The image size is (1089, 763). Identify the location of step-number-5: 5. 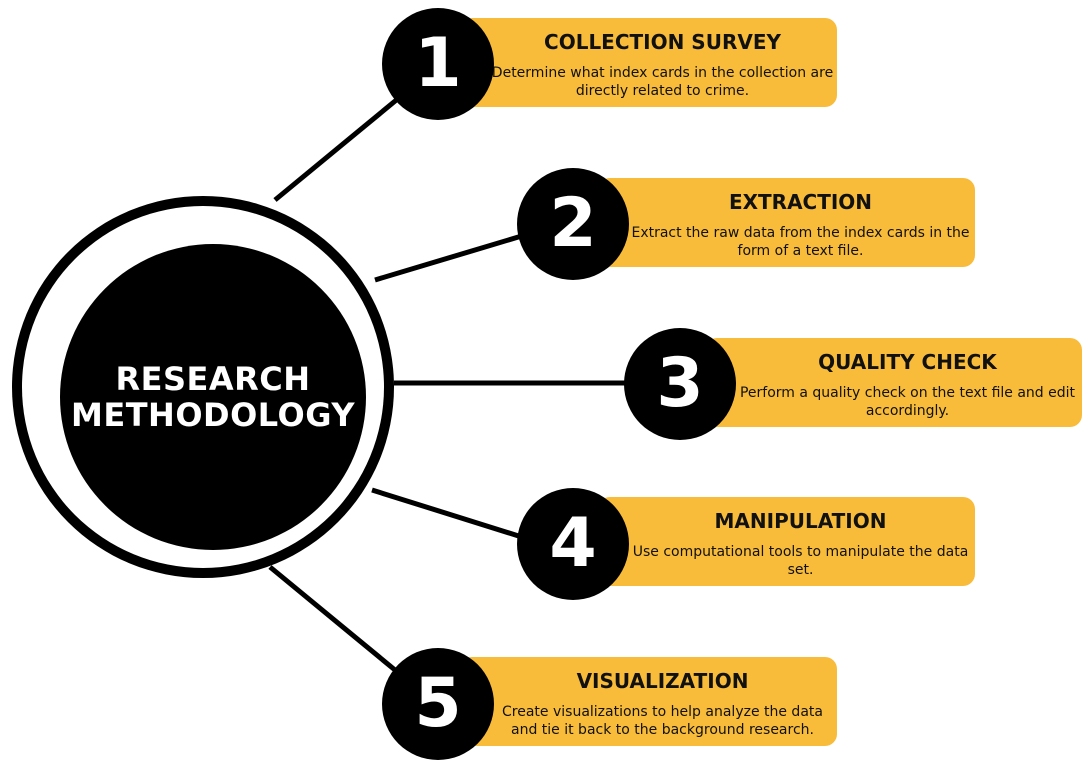
(438, 703).